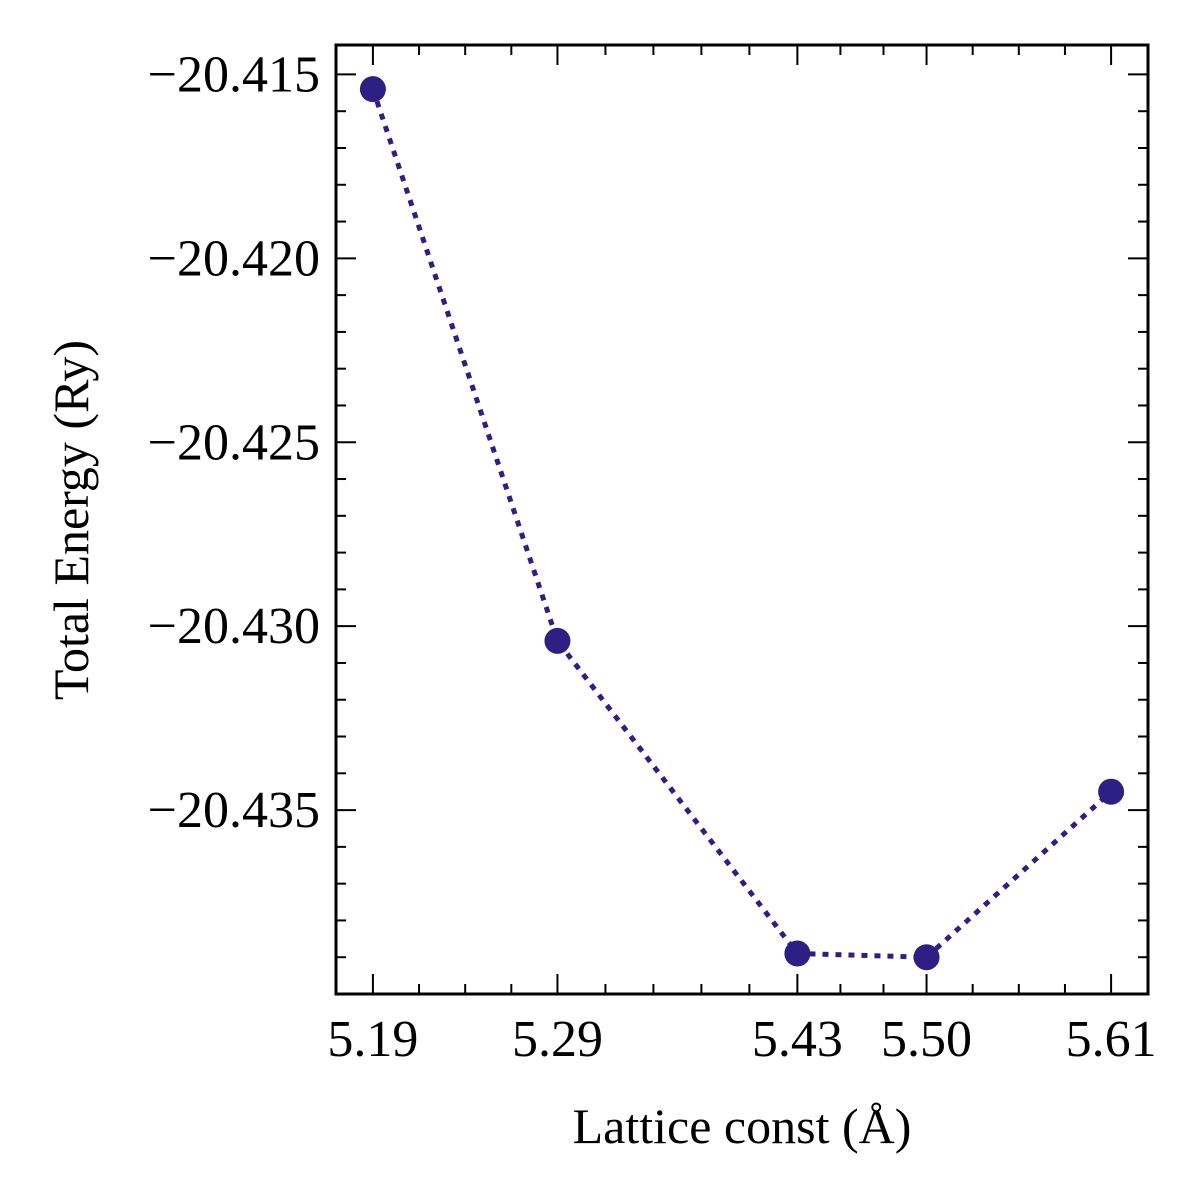 The width and height of the screenshot is (1200, 1200). Describe the element at coordinates (234, 258) in the screenshot. I see `y-tick-label: −20.420` at that location.